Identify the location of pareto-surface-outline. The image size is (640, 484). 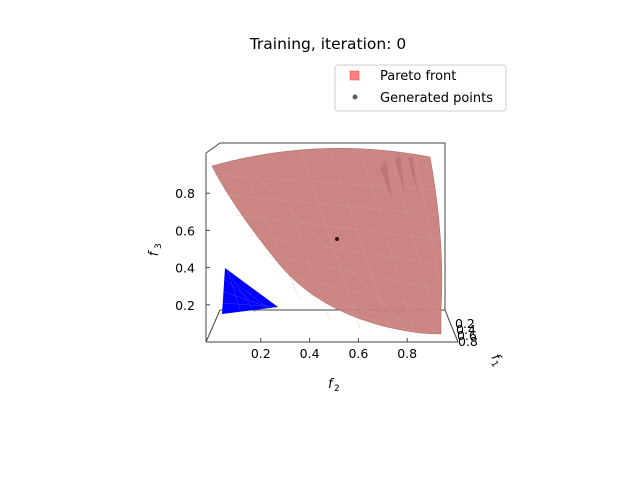
(327, 241).